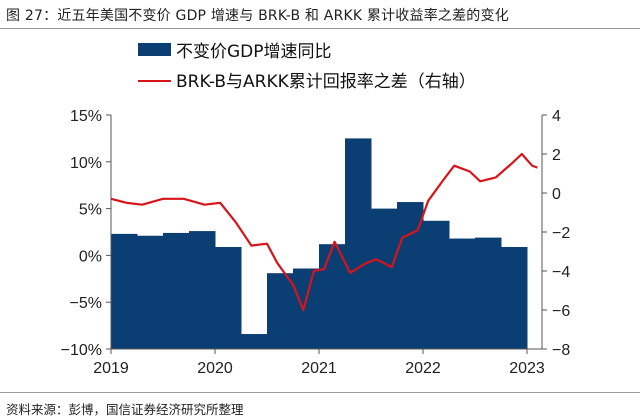 This screenshot has width=640, height=420. Describe the element at coordinates (86, 163) in the screenshot. I see `left-tick-label: 10%` at that location.